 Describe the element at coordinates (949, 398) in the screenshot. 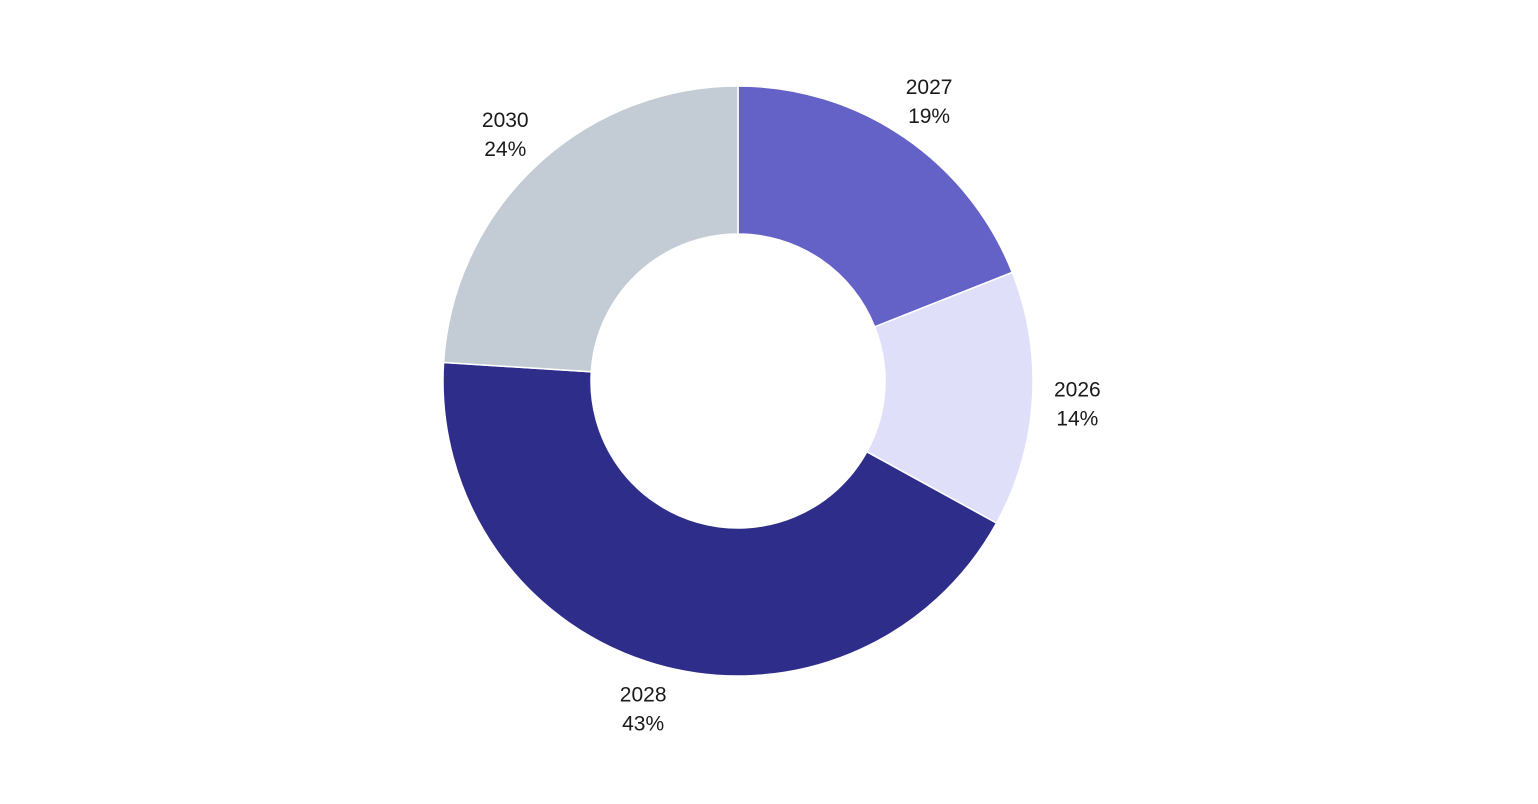

I see `donut-slice-2026` at that location.